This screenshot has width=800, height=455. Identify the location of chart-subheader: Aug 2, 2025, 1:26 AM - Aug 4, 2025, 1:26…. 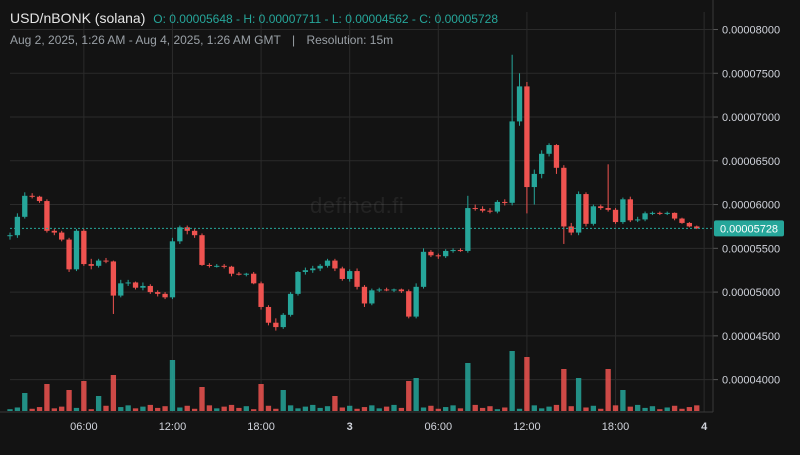
(201, 40).